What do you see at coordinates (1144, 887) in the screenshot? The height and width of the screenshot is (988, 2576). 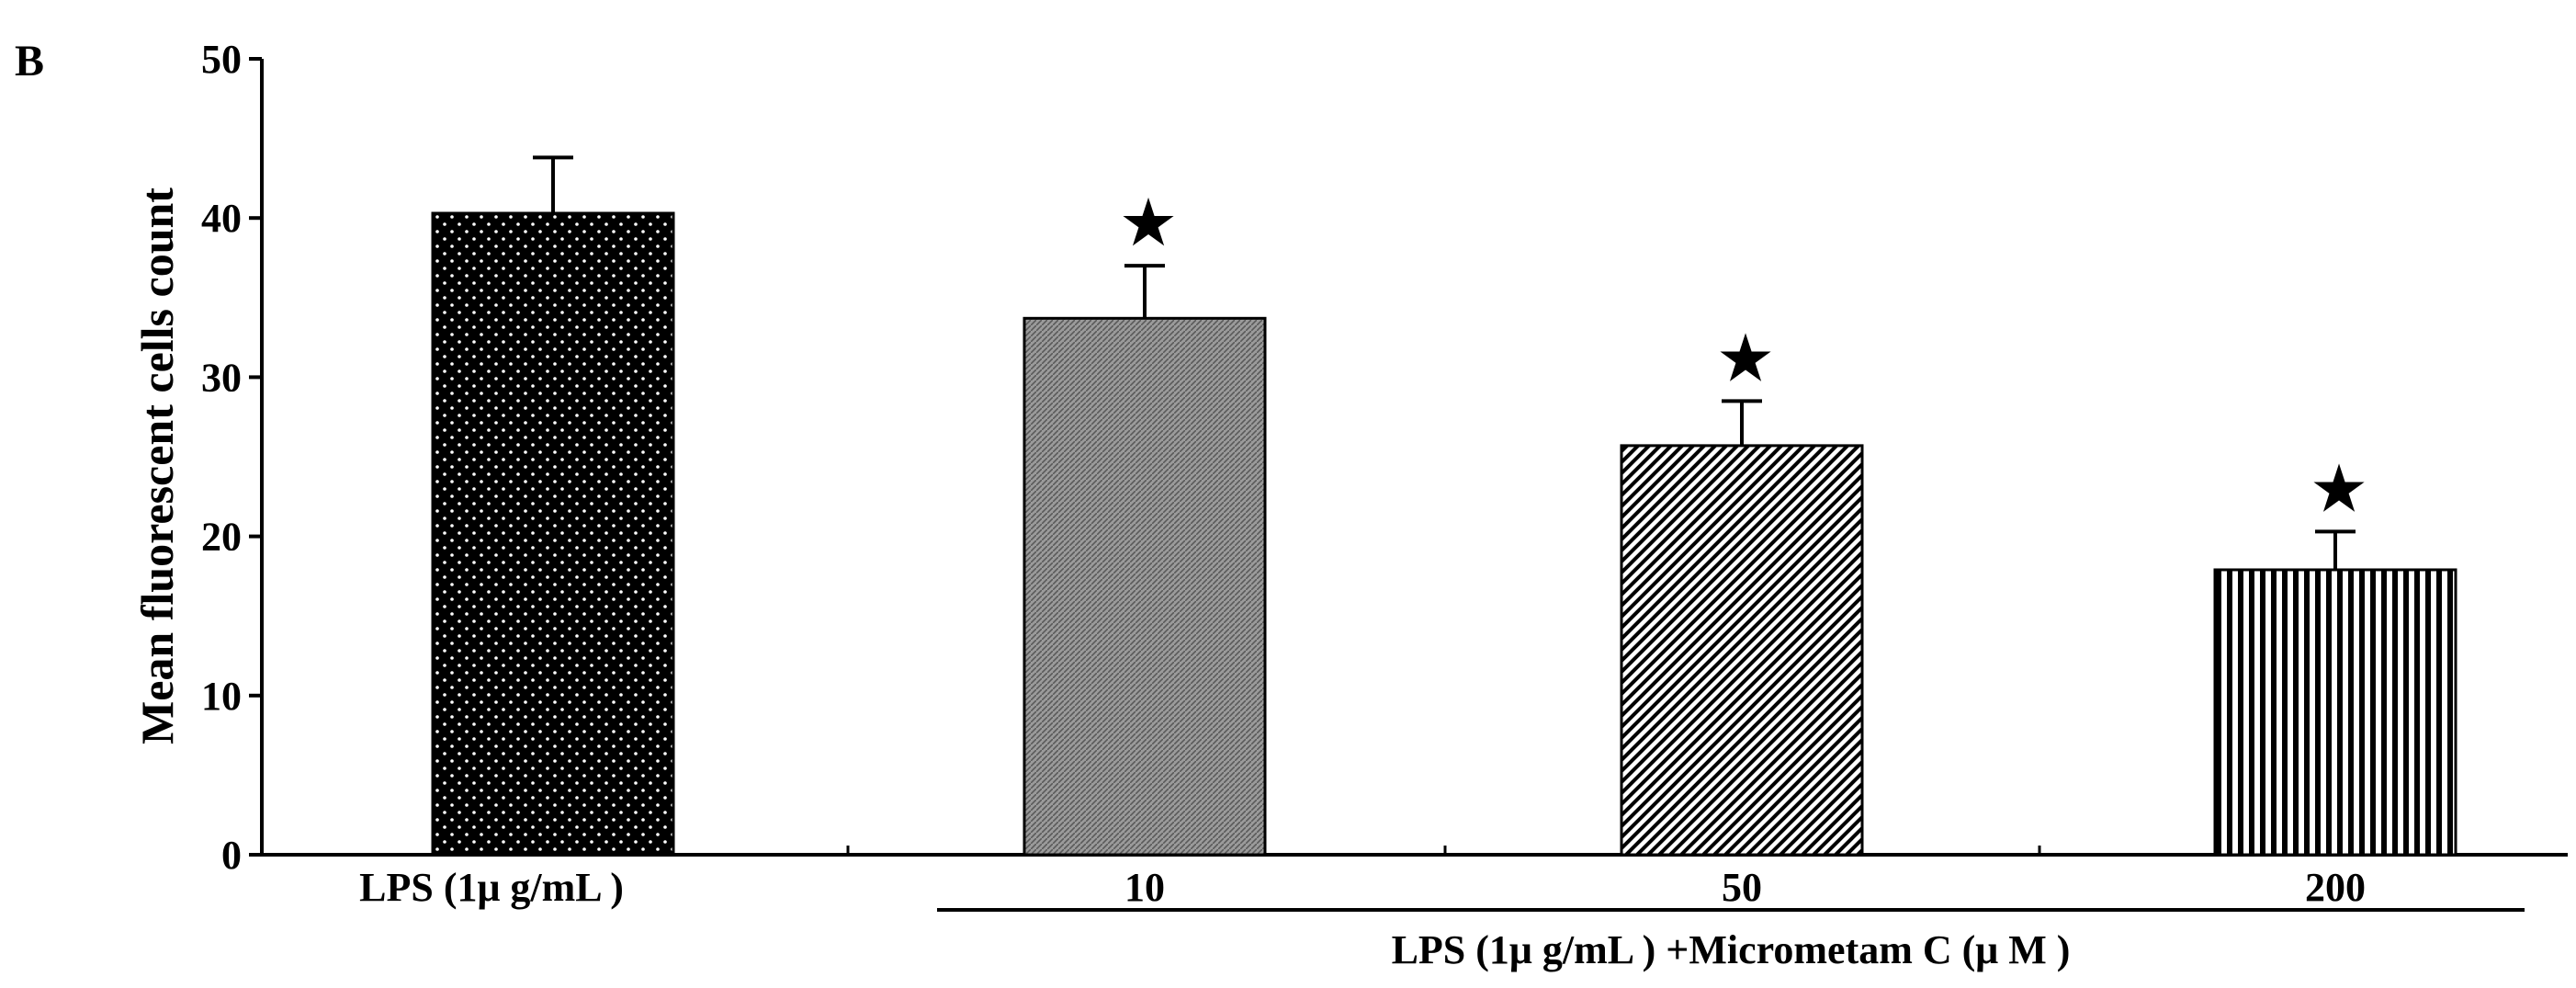 I see `x-tick-label: 10` at bounding box center [1144, 887].